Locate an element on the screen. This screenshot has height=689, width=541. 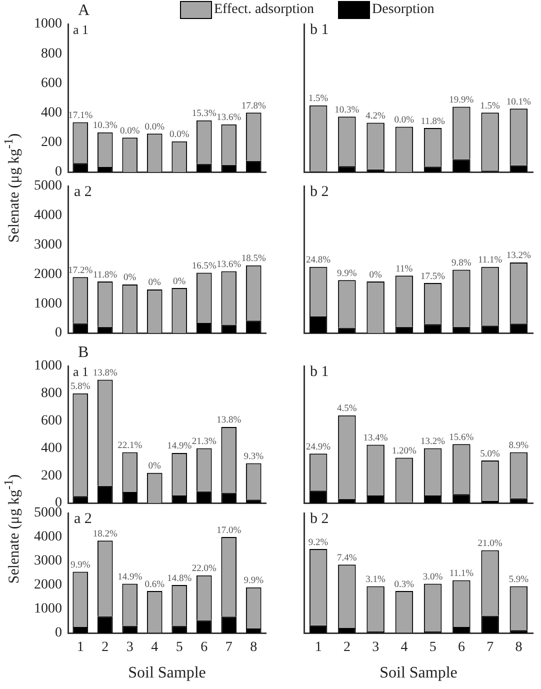
annotation: 5.9% is located at coordinates (518, 579).